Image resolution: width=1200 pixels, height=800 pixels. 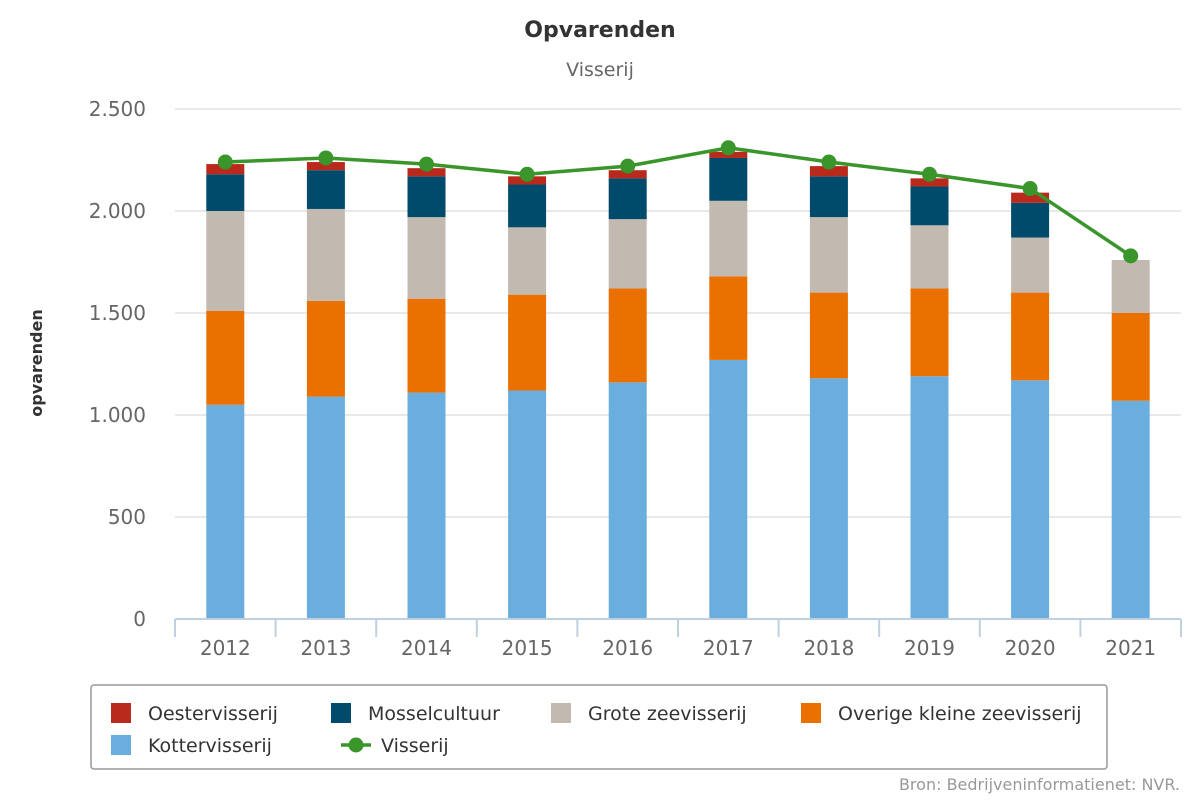 What do you see at coordinates (225, 162) in the screenshot?
I see `point-visserij-2012` at bounding box center [225, 162].